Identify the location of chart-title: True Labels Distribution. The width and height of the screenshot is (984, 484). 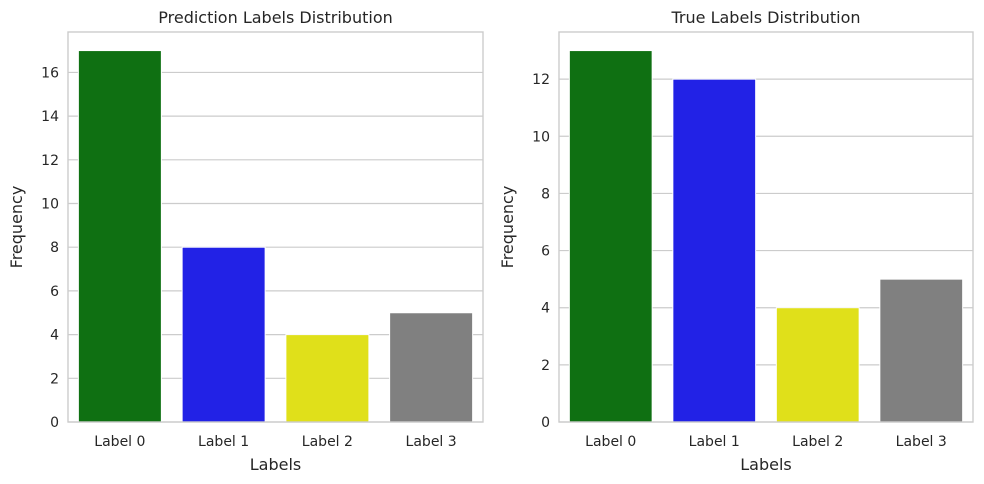
(766, 17).